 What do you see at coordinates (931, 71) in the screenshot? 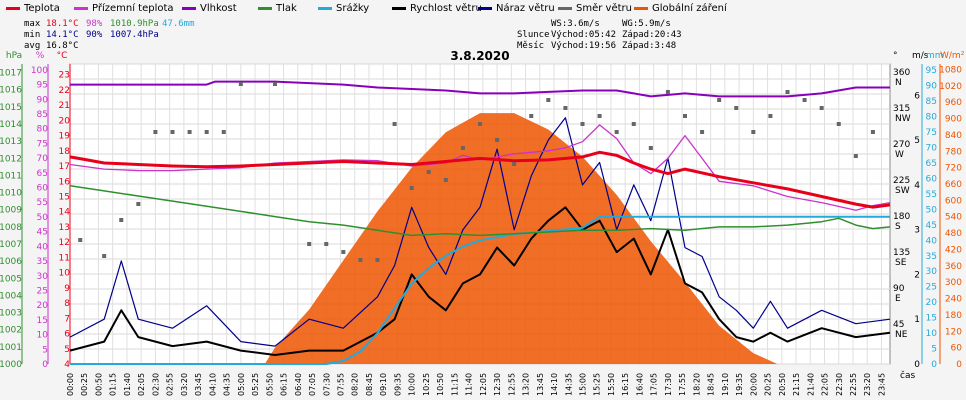
I see `axis-mm-tick: 95` at bounding box center [931, 71].